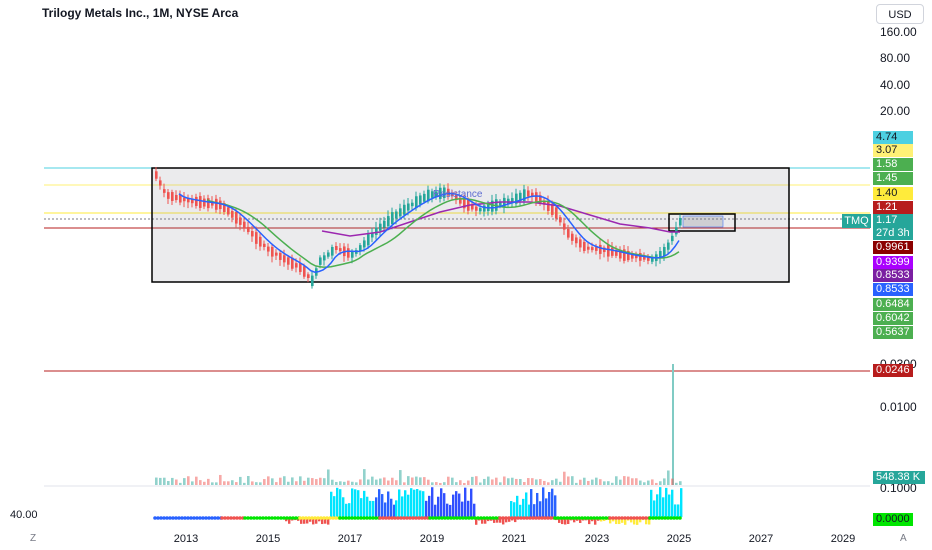  Describe the element at coordinates (33, 538) in the screenshot. I see `timezone-button: Z` at that location.